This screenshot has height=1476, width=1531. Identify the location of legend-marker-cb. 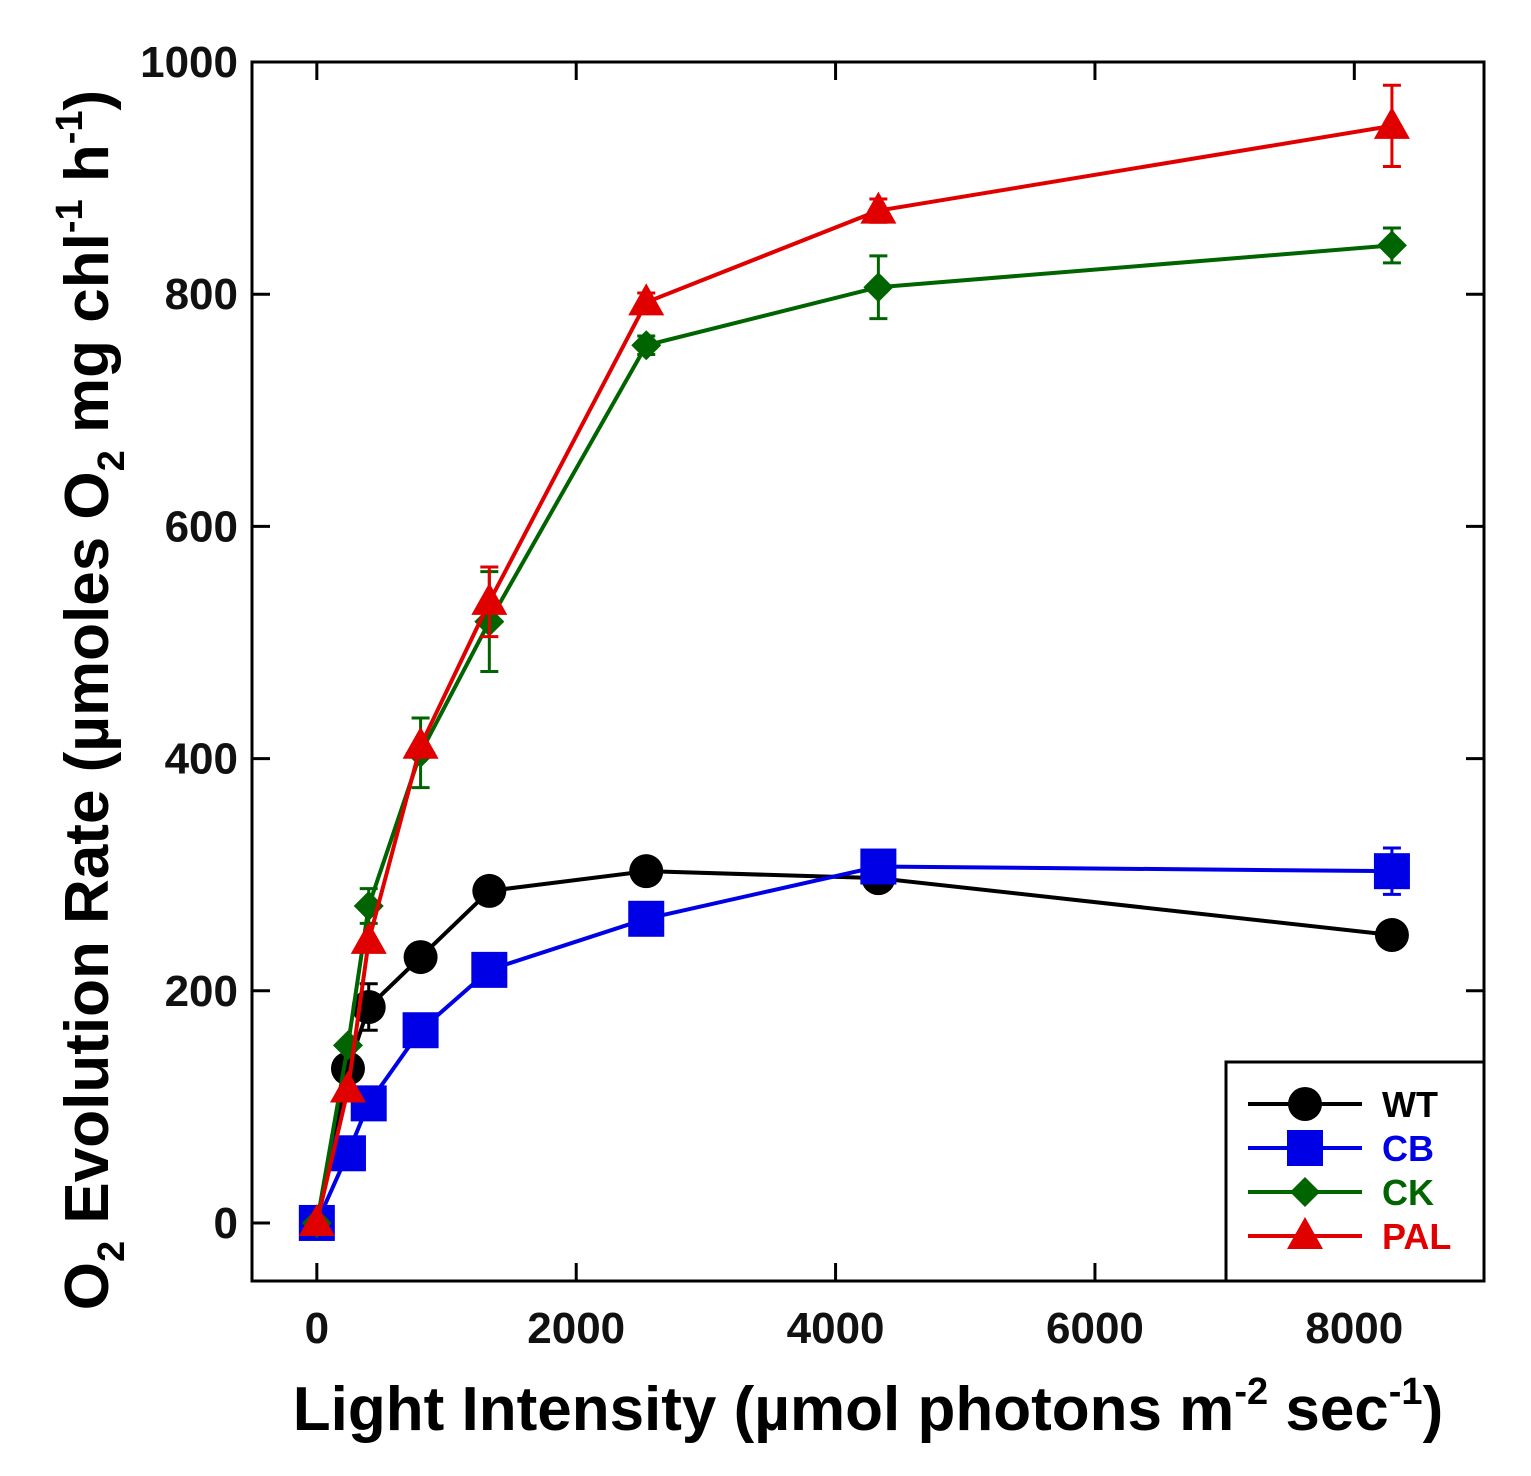
(1305, 1148).